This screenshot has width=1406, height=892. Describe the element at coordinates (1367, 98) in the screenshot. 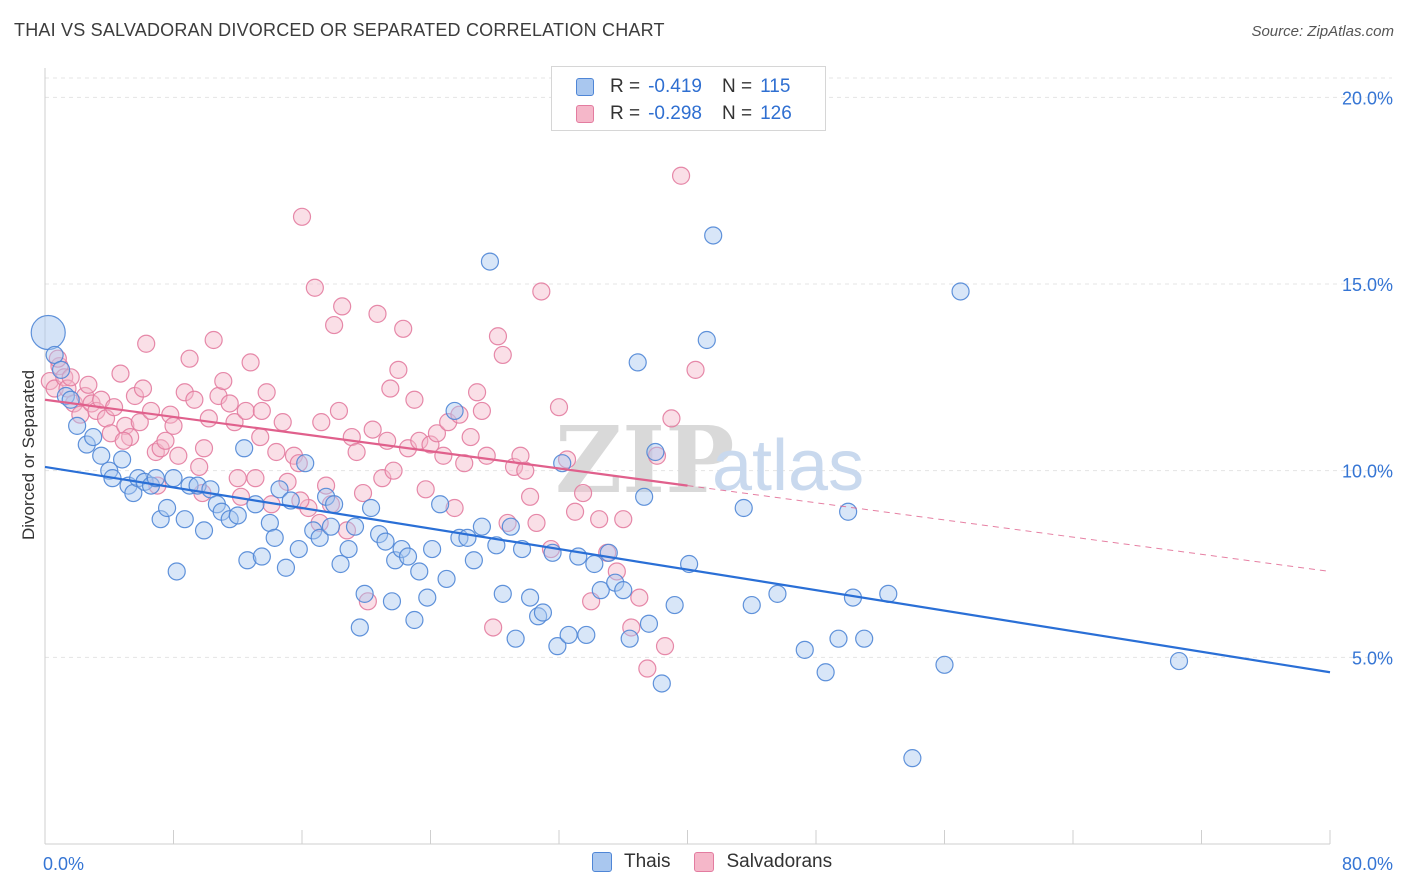

I see `y-tick-label: 20.0%` at that location.